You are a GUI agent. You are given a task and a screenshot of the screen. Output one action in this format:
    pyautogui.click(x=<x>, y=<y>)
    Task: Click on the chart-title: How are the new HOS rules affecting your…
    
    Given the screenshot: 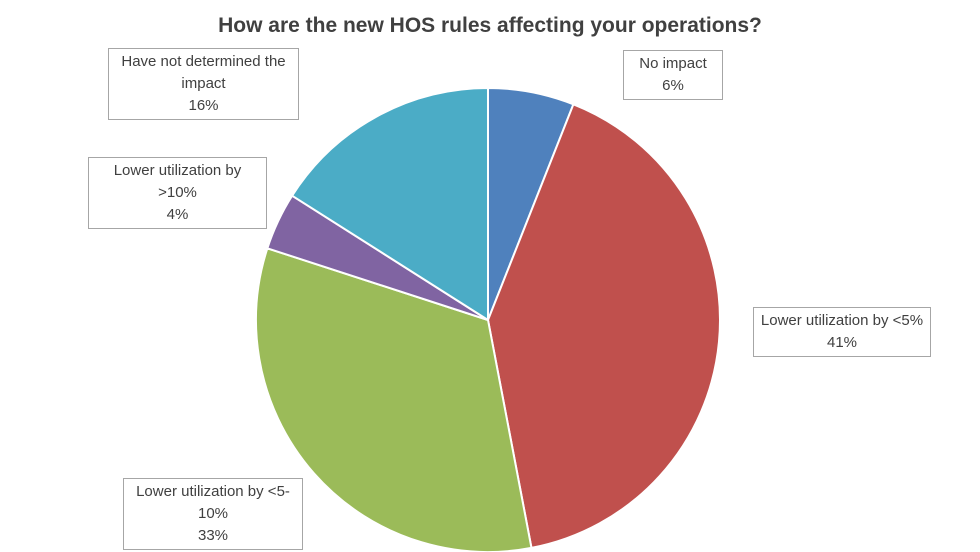 What is the action you would take?
    pyautogui.click(x=490, y=25)
    